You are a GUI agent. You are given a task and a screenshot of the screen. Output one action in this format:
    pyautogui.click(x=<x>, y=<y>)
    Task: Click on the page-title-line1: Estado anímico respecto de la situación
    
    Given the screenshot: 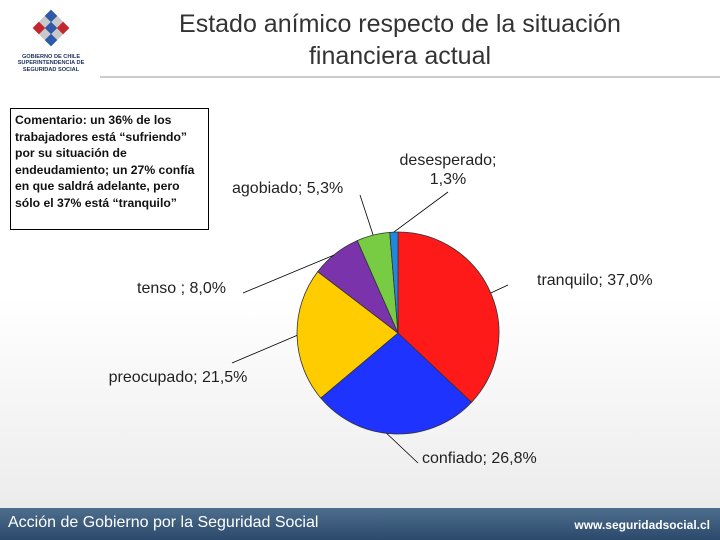 What is the action you would take?
    pyautogui.click(x=400, y=24)
    